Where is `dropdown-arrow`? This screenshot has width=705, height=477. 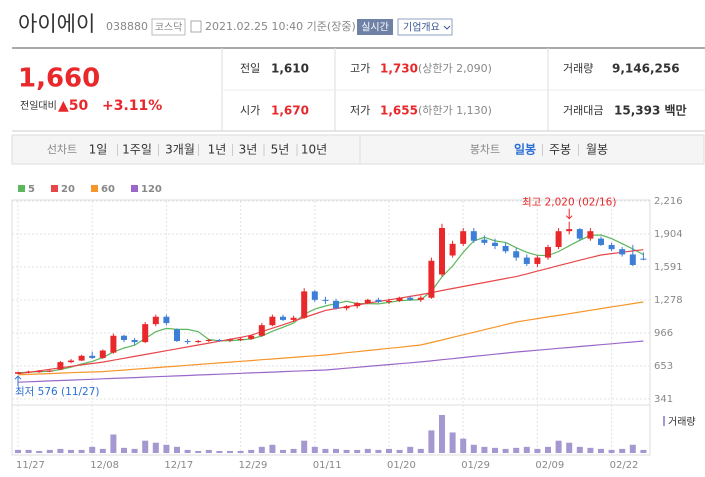
dropdown-arrow is located at coordinates (447, 27).